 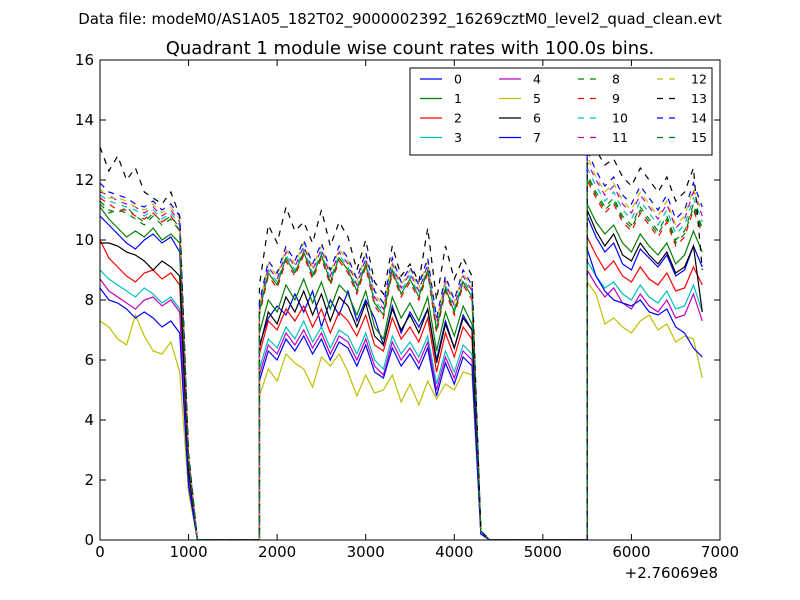 I want to click on y-tick-label: 0, so click(x=89, y=540).